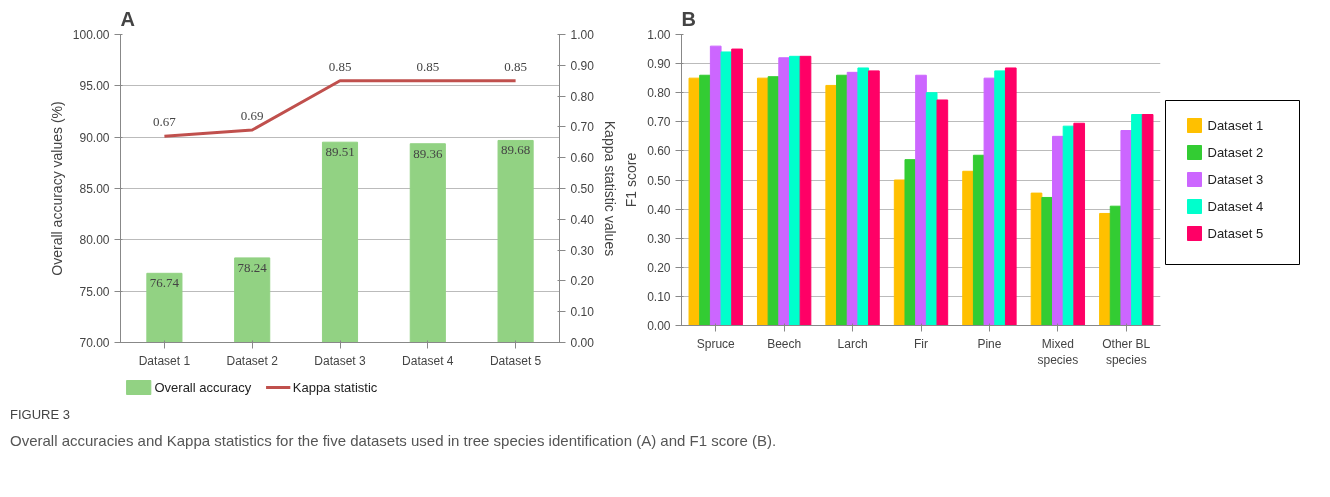 This screenshot has width=1330, height=497. Describe the element at coordinates (989, 343) in the screenshot. I see `x-tick-label: Pine` at that location.